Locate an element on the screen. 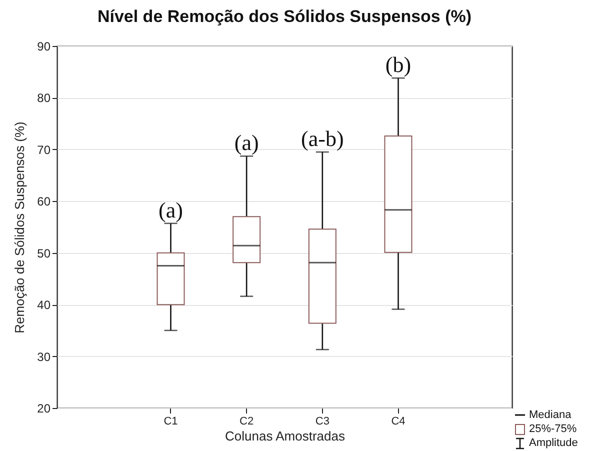  text: 25%-75% is located at coordinates (553, 429).